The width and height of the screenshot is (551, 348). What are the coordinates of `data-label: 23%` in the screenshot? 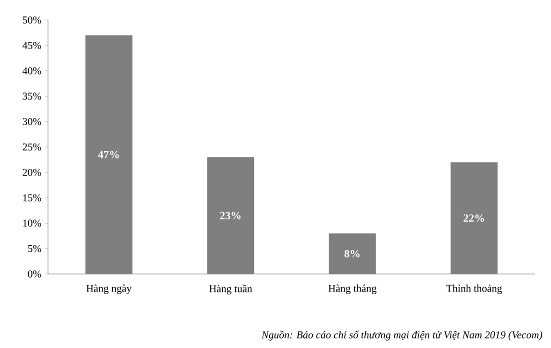 It's located at (230, 216).